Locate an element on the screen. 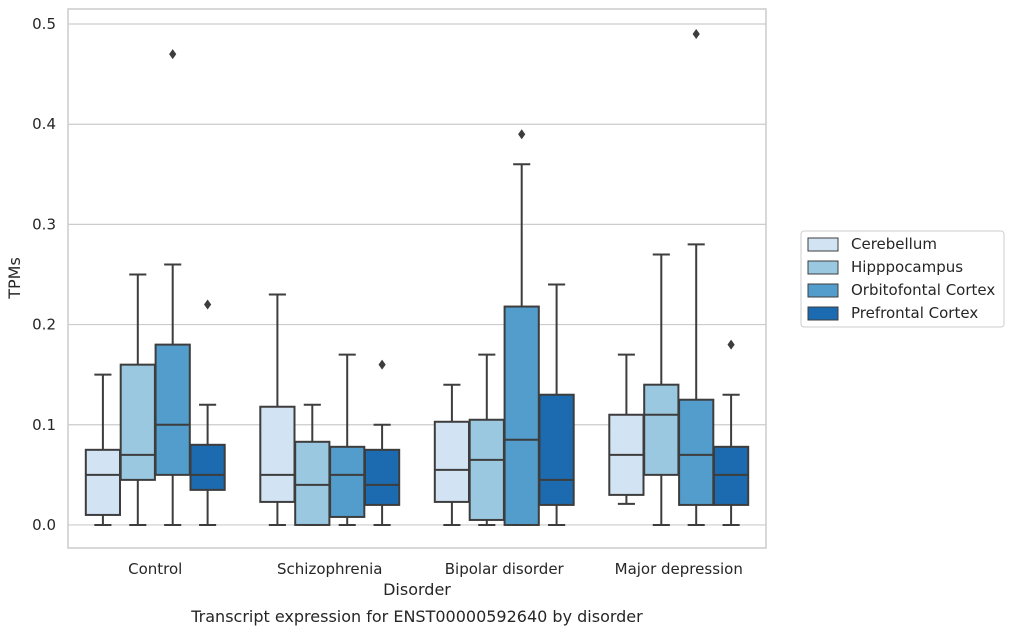  x-tick-label: Bipolar disorder is located at coordinates (505, 569).